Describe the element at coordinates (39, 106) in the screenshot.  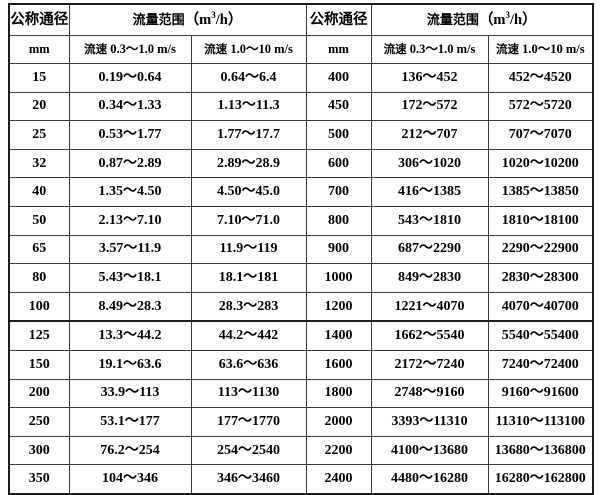
I see `cell-nominal-diameter-left: 20` at that location.